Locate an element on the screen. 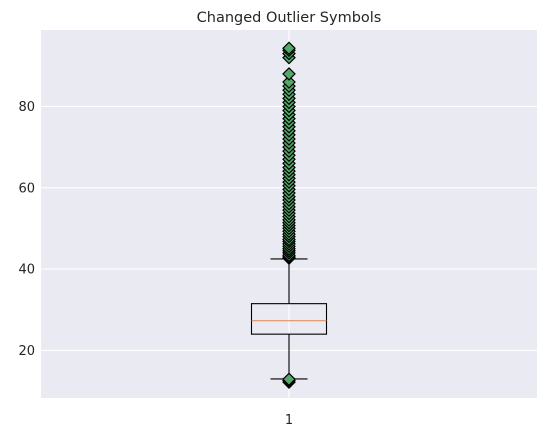 The height and width of the screenshot is (437, 546). y-tick-label: 20 is located at coordinates (26, 351).